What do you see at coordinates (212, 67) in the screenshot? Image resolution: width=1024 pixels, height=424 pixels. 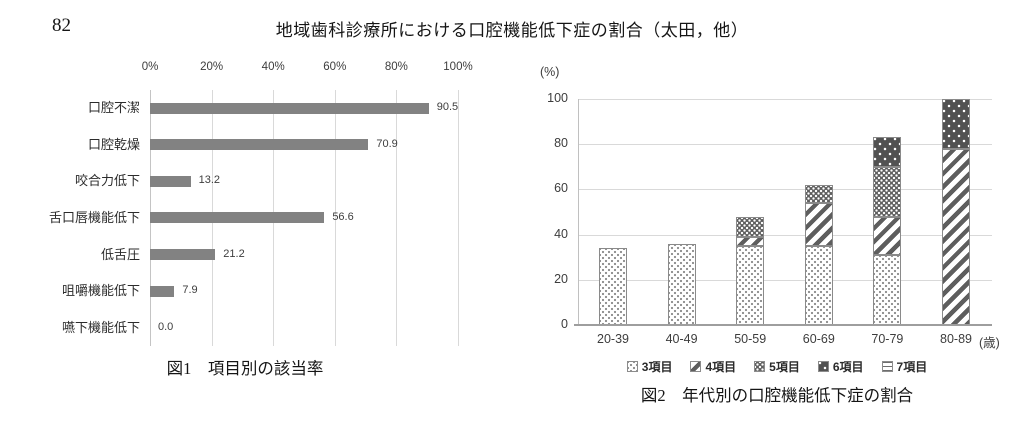 I see `x-tick-label: 20%` at bounding box center [212, 67].